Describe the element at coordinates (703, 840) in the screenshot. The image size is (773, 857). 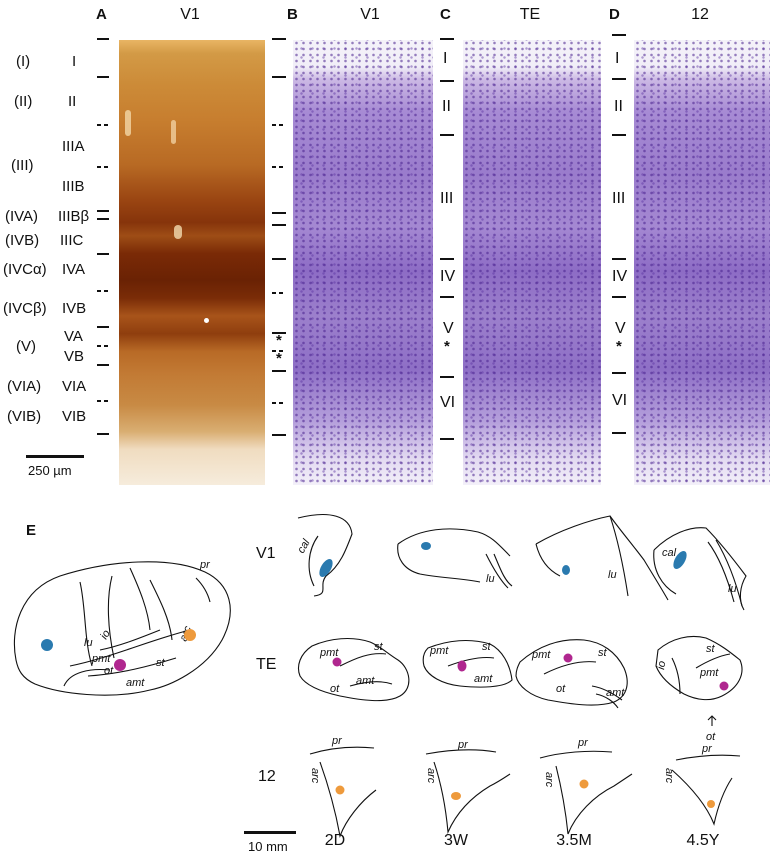
I see `age-label-45y: 4.5Y` at that location.